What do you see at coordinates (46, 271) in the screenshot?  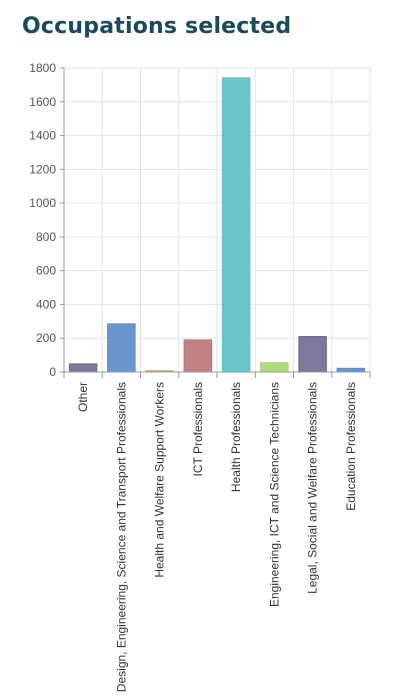 I see `y-tick-label: 600` at bounding box center [46, 271].